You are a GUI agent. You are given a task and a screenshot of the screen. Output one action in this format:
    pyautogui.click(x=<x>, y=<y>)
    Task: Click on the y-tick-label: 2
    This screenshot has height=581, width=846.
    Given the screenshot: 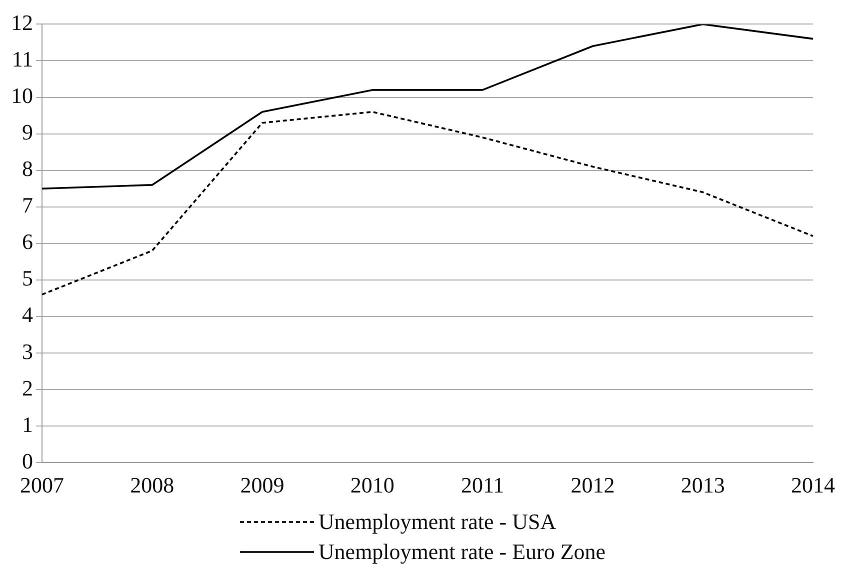 What is the action you would take?
    pyautogui.click(x=27, y=387)
    